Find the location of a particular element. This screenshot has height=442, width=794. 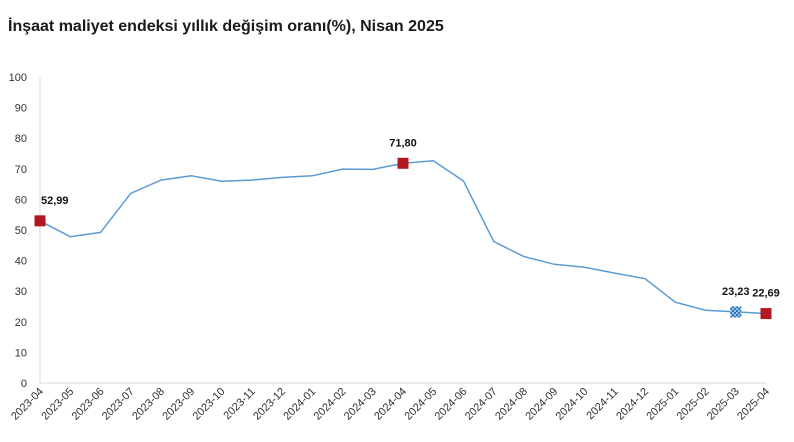

x-tick-label: 2023-05 is located at coordinates (57, 404).